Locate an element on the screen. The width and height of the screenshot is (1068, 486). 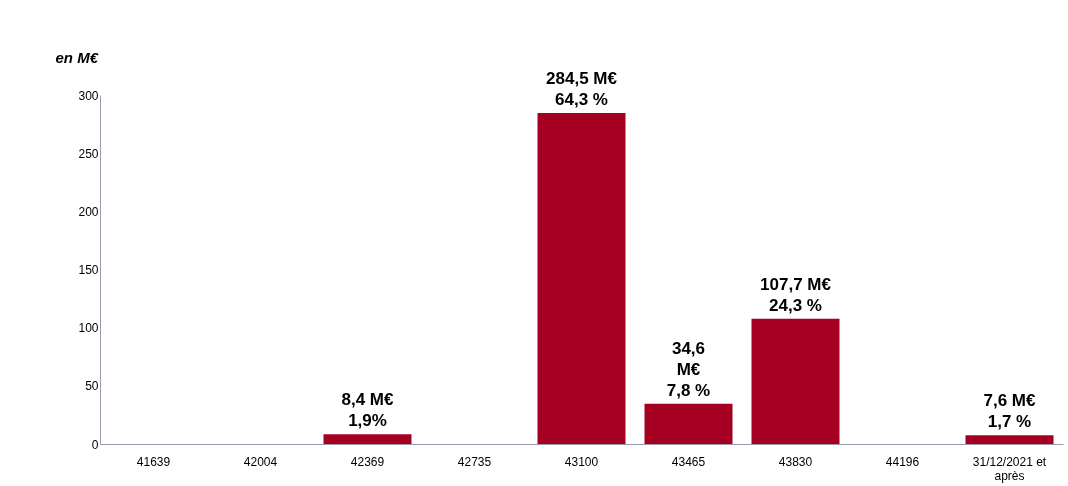
x-tick-label: 43100 is located at coordinates (581, 461).